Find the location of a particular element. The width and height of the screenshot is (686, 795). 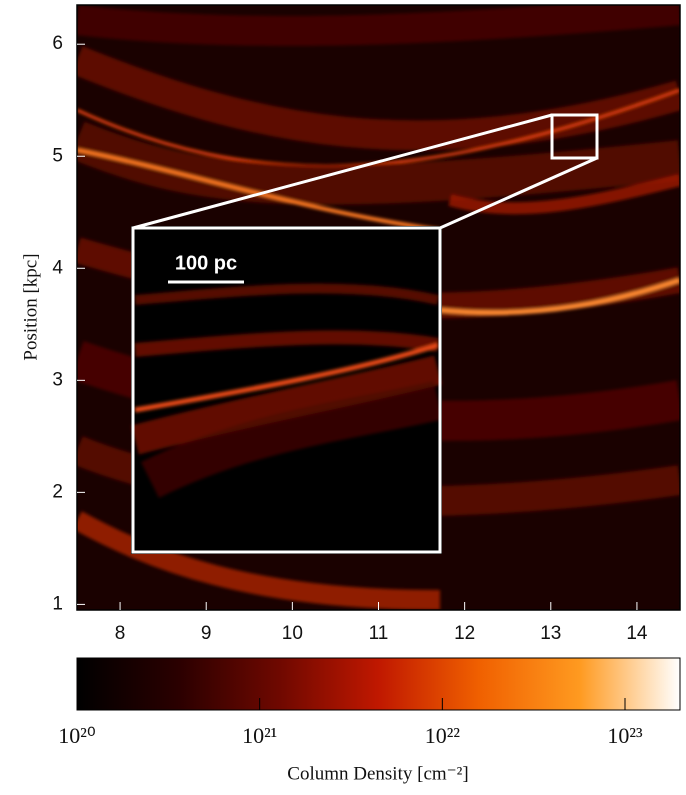

colorbar-tick-label: 10²³ is located at coordinates (625, 735).